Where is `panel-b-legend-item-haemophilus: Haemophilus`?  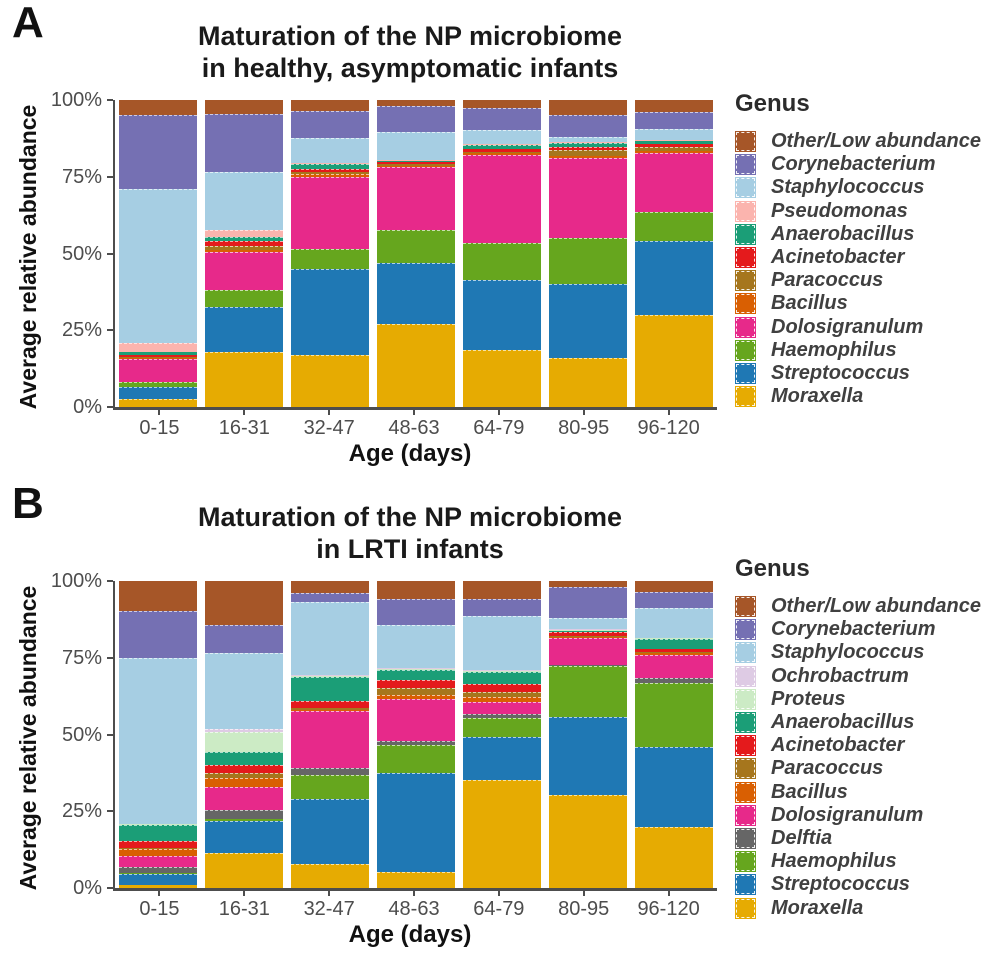
panel-b-legend-item-haemophilus: Haemophilus is located at coordinates (866, 861).